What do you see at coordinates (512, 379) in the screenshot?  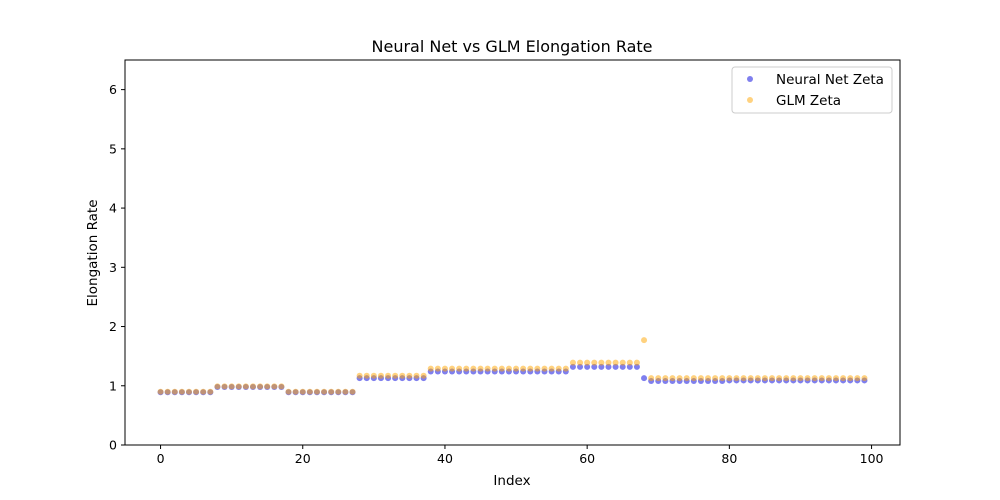 I see `series-neural-net` at bounding box center [512, 379].